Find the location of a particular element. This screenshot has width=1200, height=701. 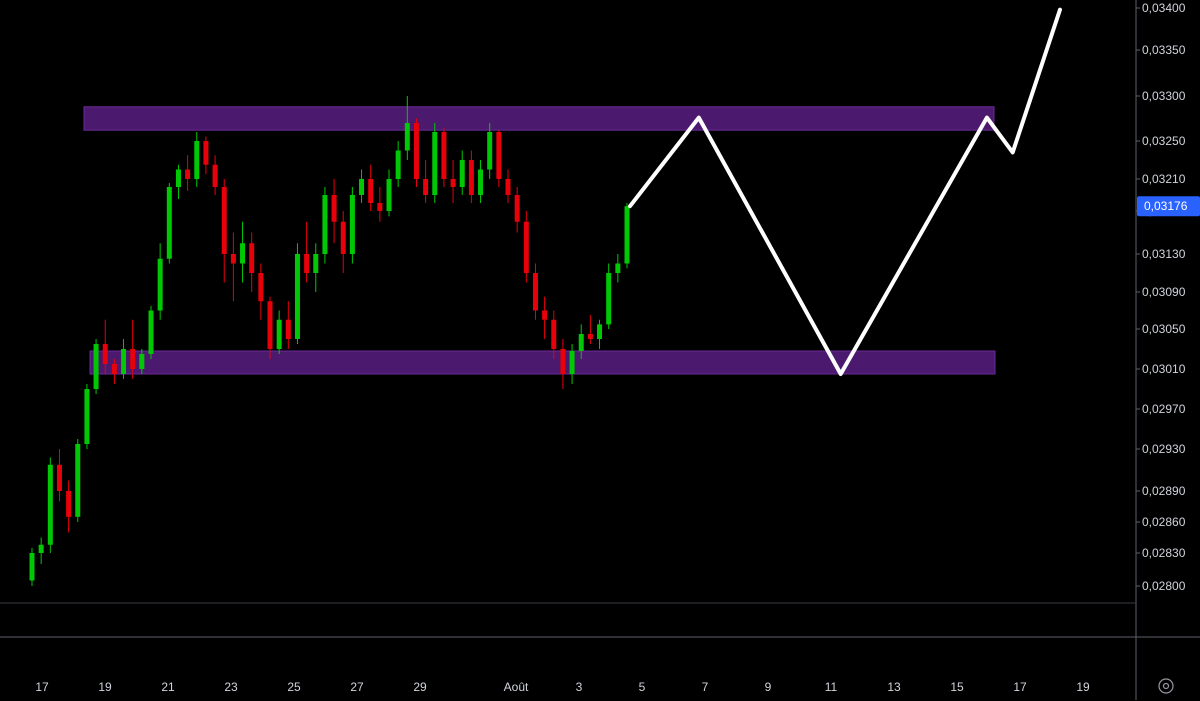

y-tick-label: 0,03300 is located at coordinates (1164, 96).